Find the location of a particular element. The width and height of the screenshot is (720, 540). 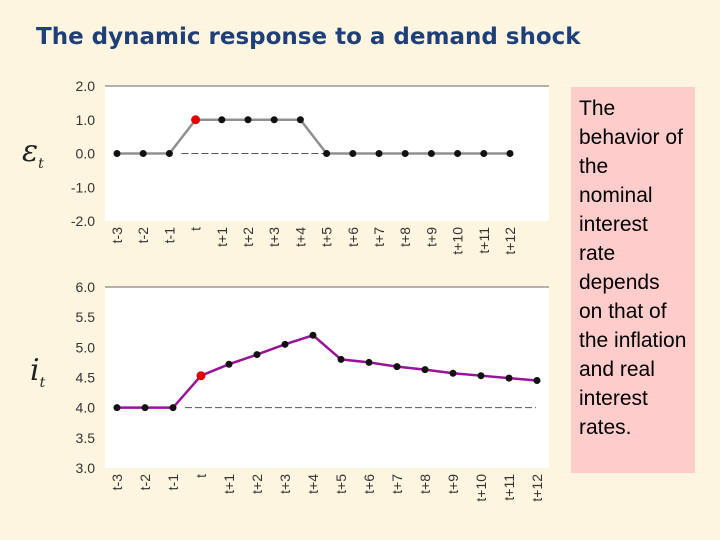

y-axis-label: εt is located at coordinates (33, 153).